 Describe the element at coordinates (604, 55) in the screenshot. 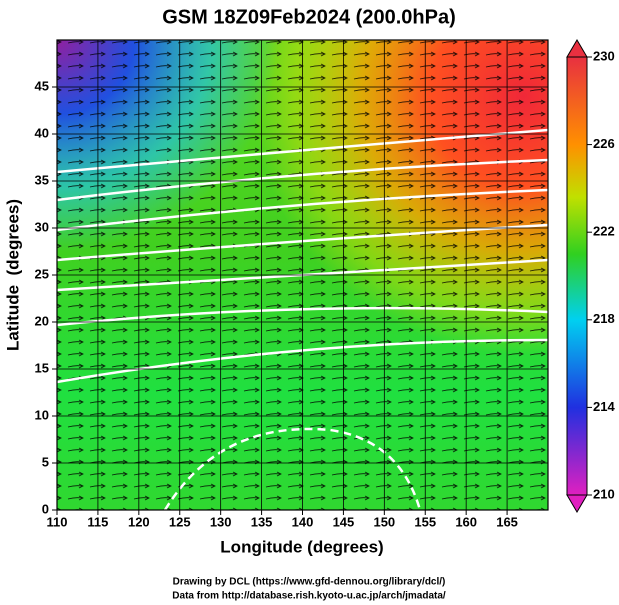

I see `colorbar-tick-label: 230` at that location.